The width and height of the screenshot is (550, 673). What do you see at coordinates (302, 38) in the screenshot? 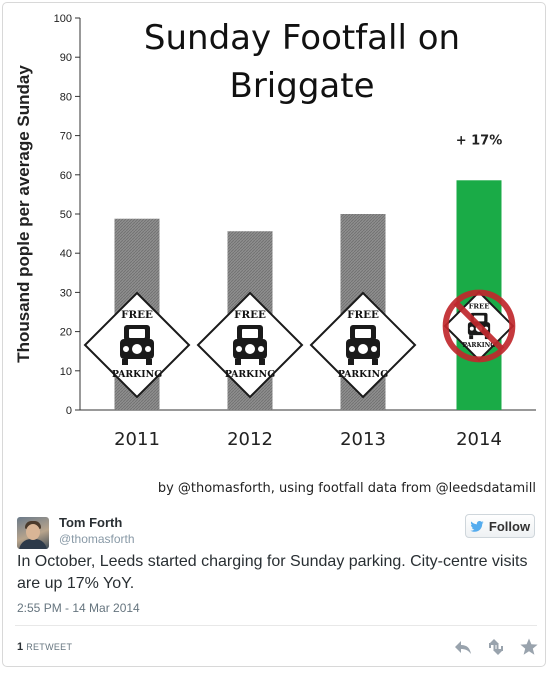
I see `chart-title-line: Sunday Footfall on` at bounding box center [302, 38].